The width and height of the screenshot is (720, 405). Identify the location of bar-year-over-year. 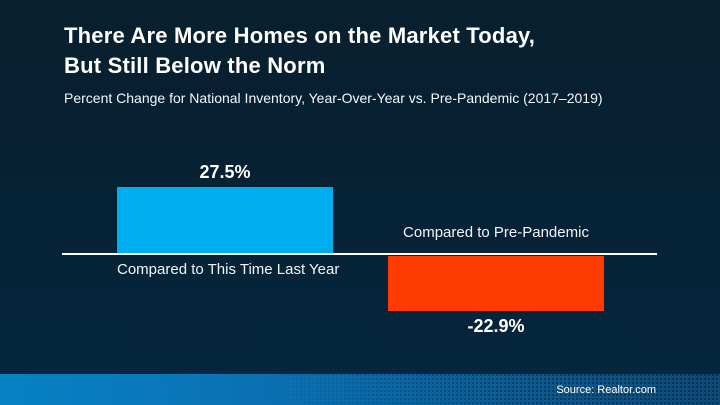
(225, 220).